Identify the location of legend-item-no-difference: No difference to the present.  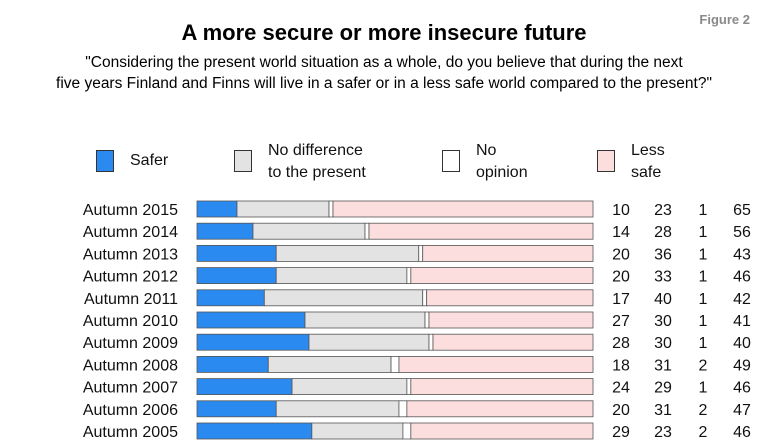
(321, 162).